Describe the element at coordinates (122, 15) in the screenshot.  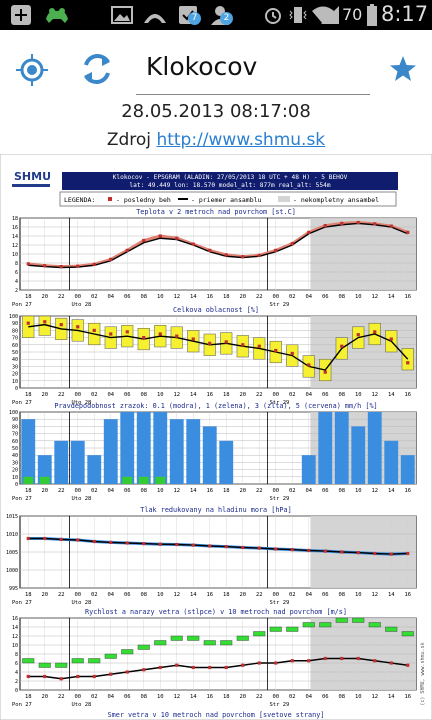
I see `image-icon` at that location.